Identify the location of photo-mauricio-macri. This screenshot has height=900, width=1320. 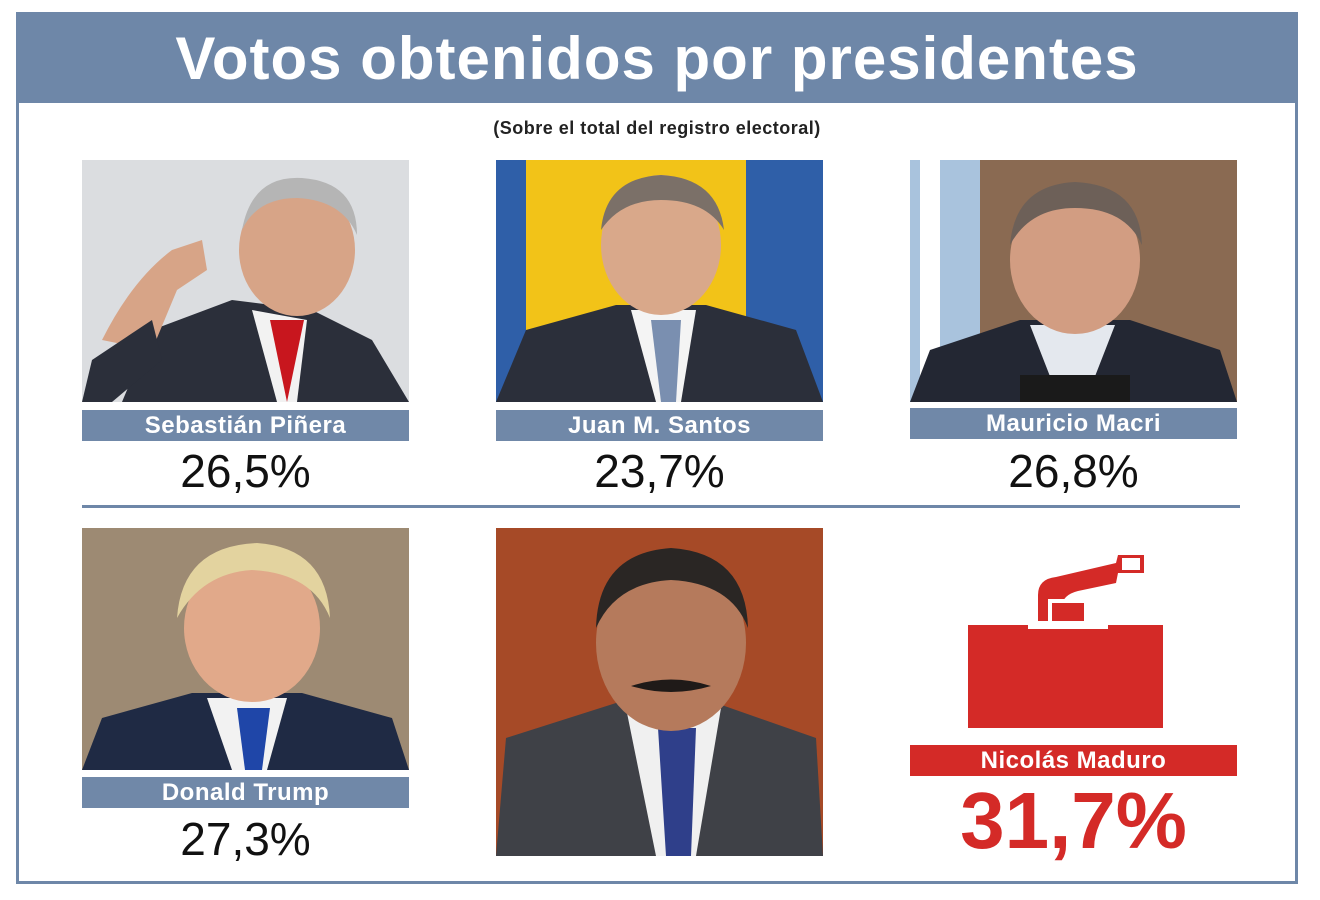
(1073, 281).